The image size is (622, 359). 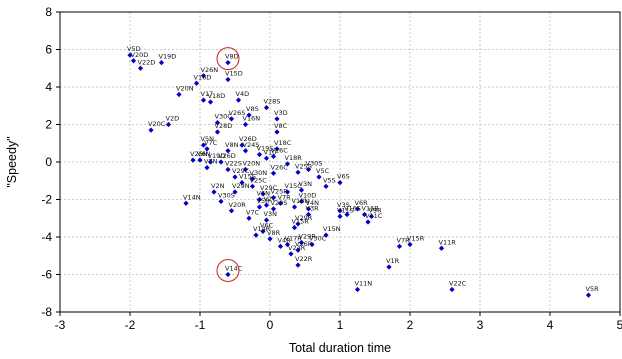 What do you see at coordinates (252, 109) in the screenshot?
I see `point-label: V8S` at bounding box center [252, 109].